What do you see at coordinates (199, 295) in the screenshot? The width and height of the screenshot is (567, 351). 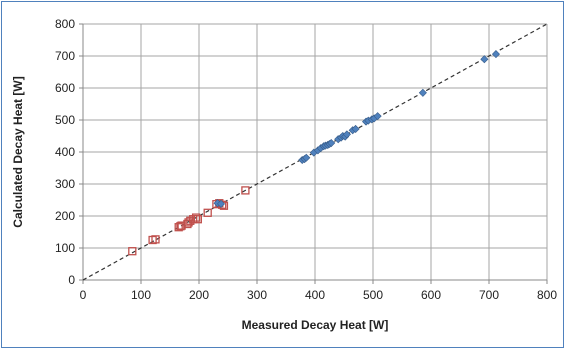 I see `x-tick-label: 200` at bounding box center [199, 295].